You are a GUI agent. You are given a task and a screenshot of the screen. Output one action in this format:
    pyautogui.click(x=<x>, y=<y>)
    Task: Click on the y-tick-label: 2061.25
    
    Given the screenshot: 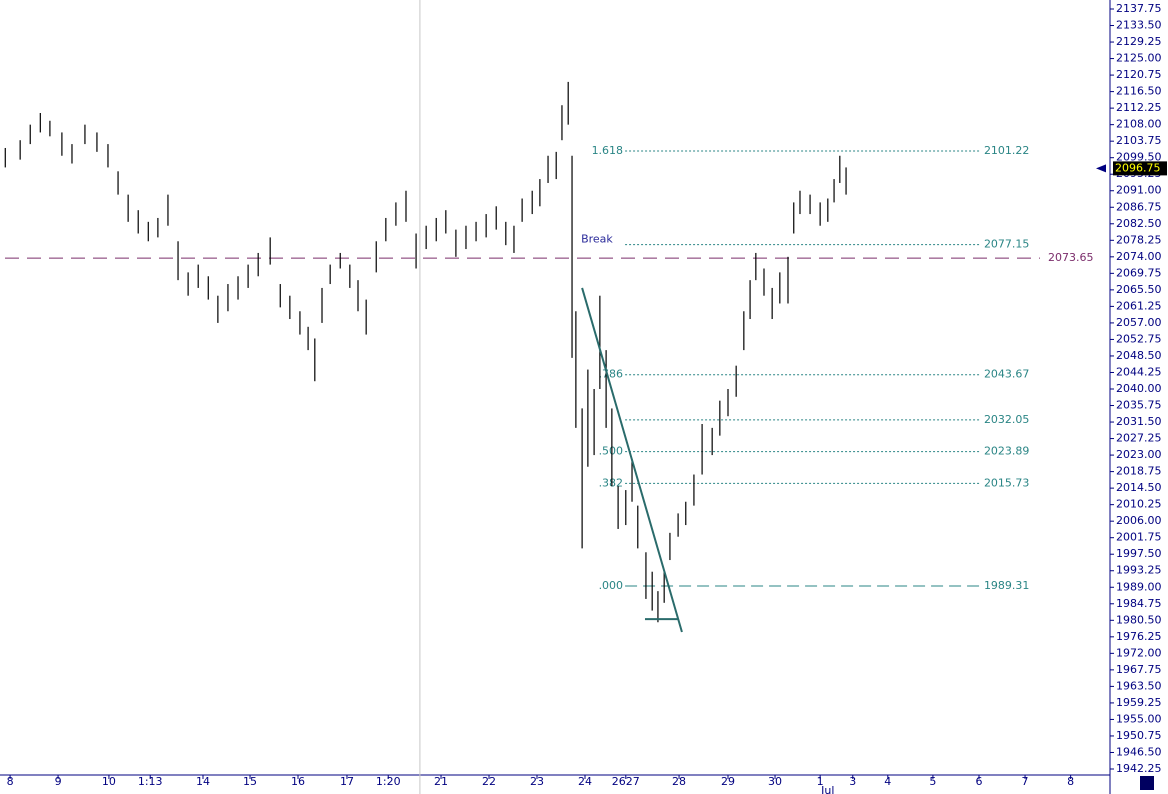 What is the action you would take?
    pyautogui.click(x=1139, y=305)
    